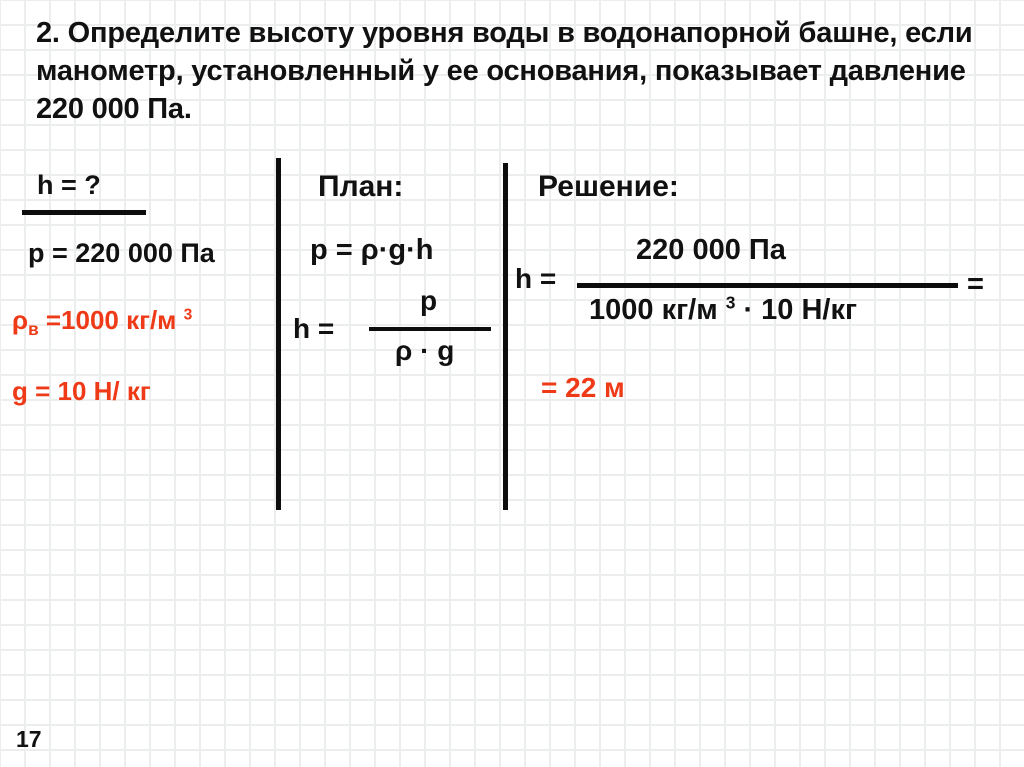 The width and height of the screenshot is (1024, 767). I want to click on solution-heading: Решение:, so click(608, 186).